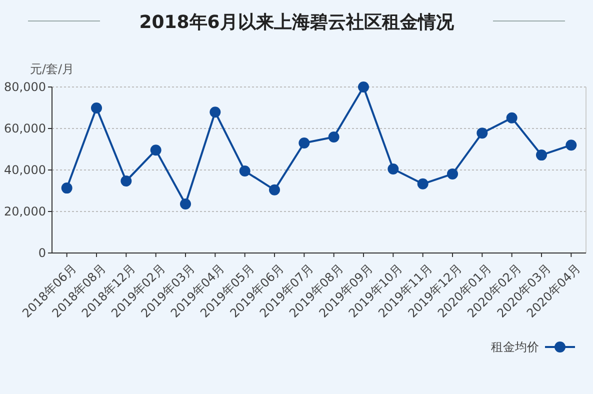 The width and height of the screenshot is (593, 394). I want to click on y-tick-label: 80,000, so click(25, 87).